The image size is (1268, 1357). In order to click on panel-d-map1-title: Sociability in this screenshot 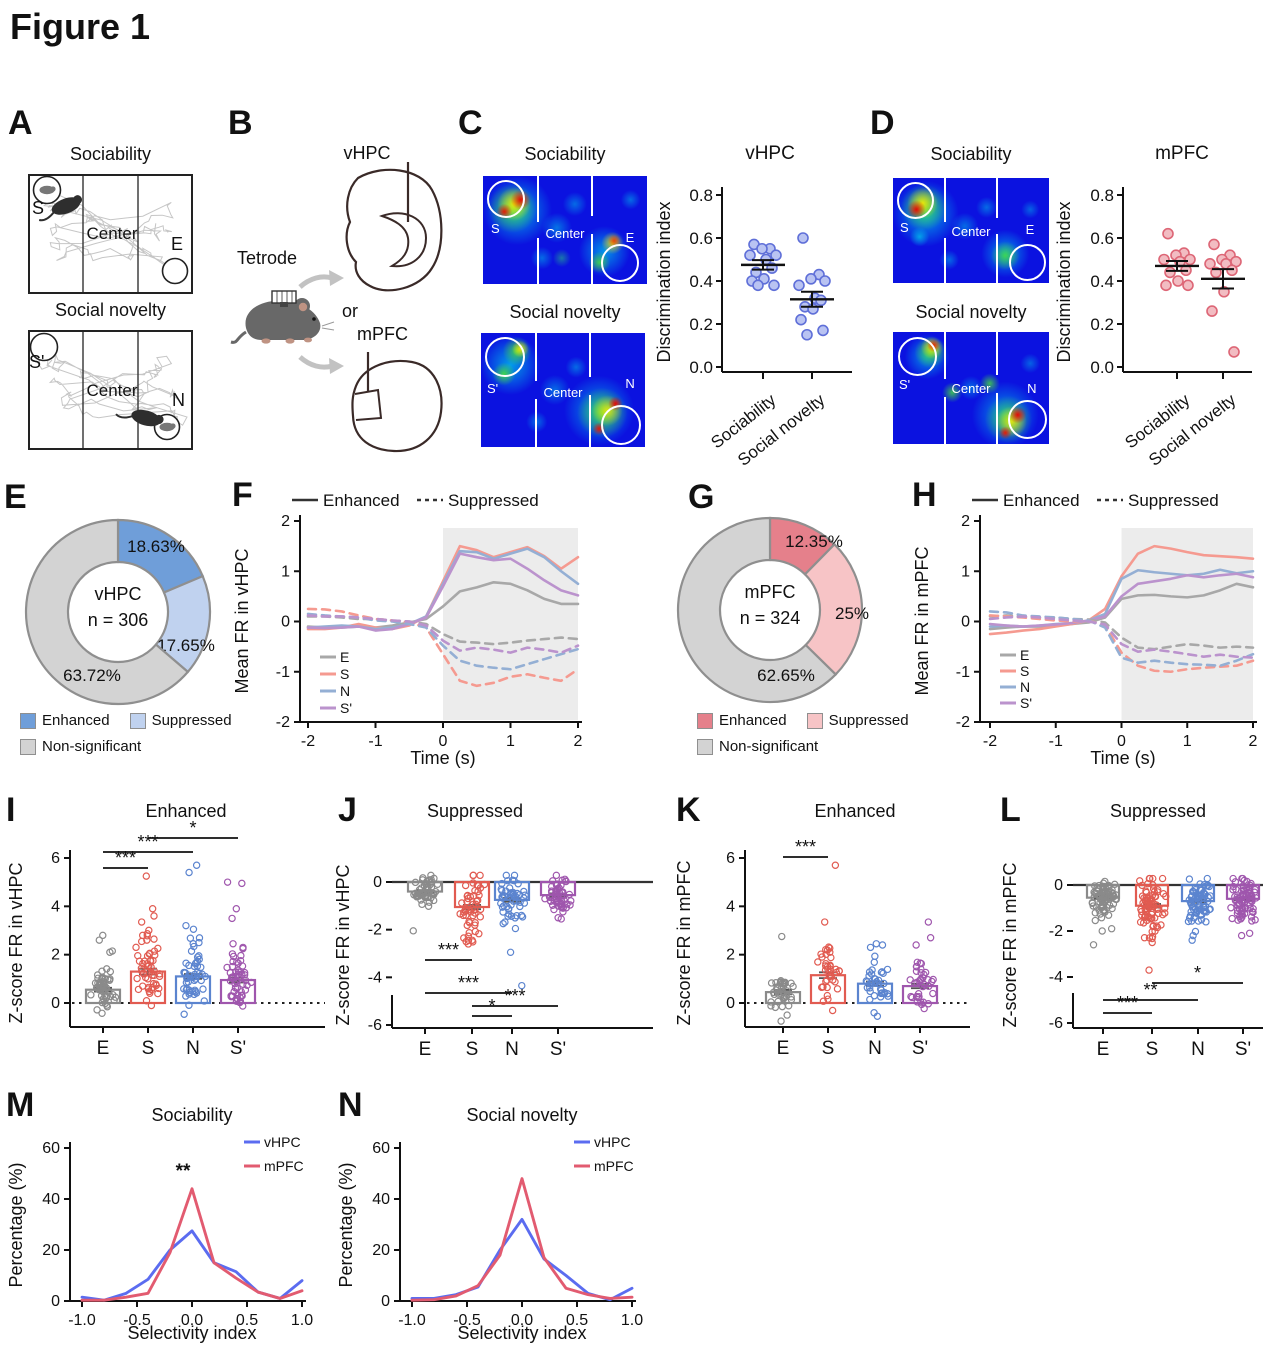, I will do `click(971, 154)`.